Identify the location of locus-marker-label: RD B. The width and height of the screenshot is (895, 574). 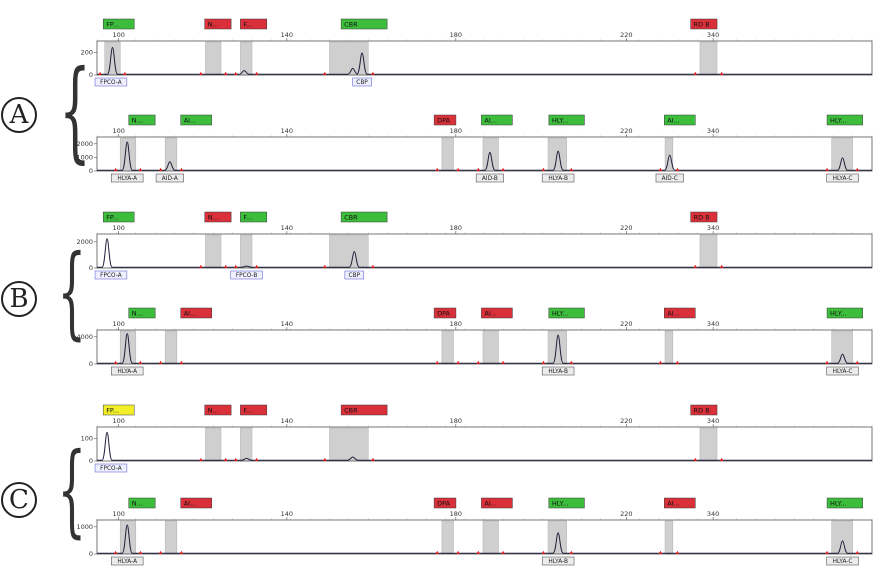
(702, 218).